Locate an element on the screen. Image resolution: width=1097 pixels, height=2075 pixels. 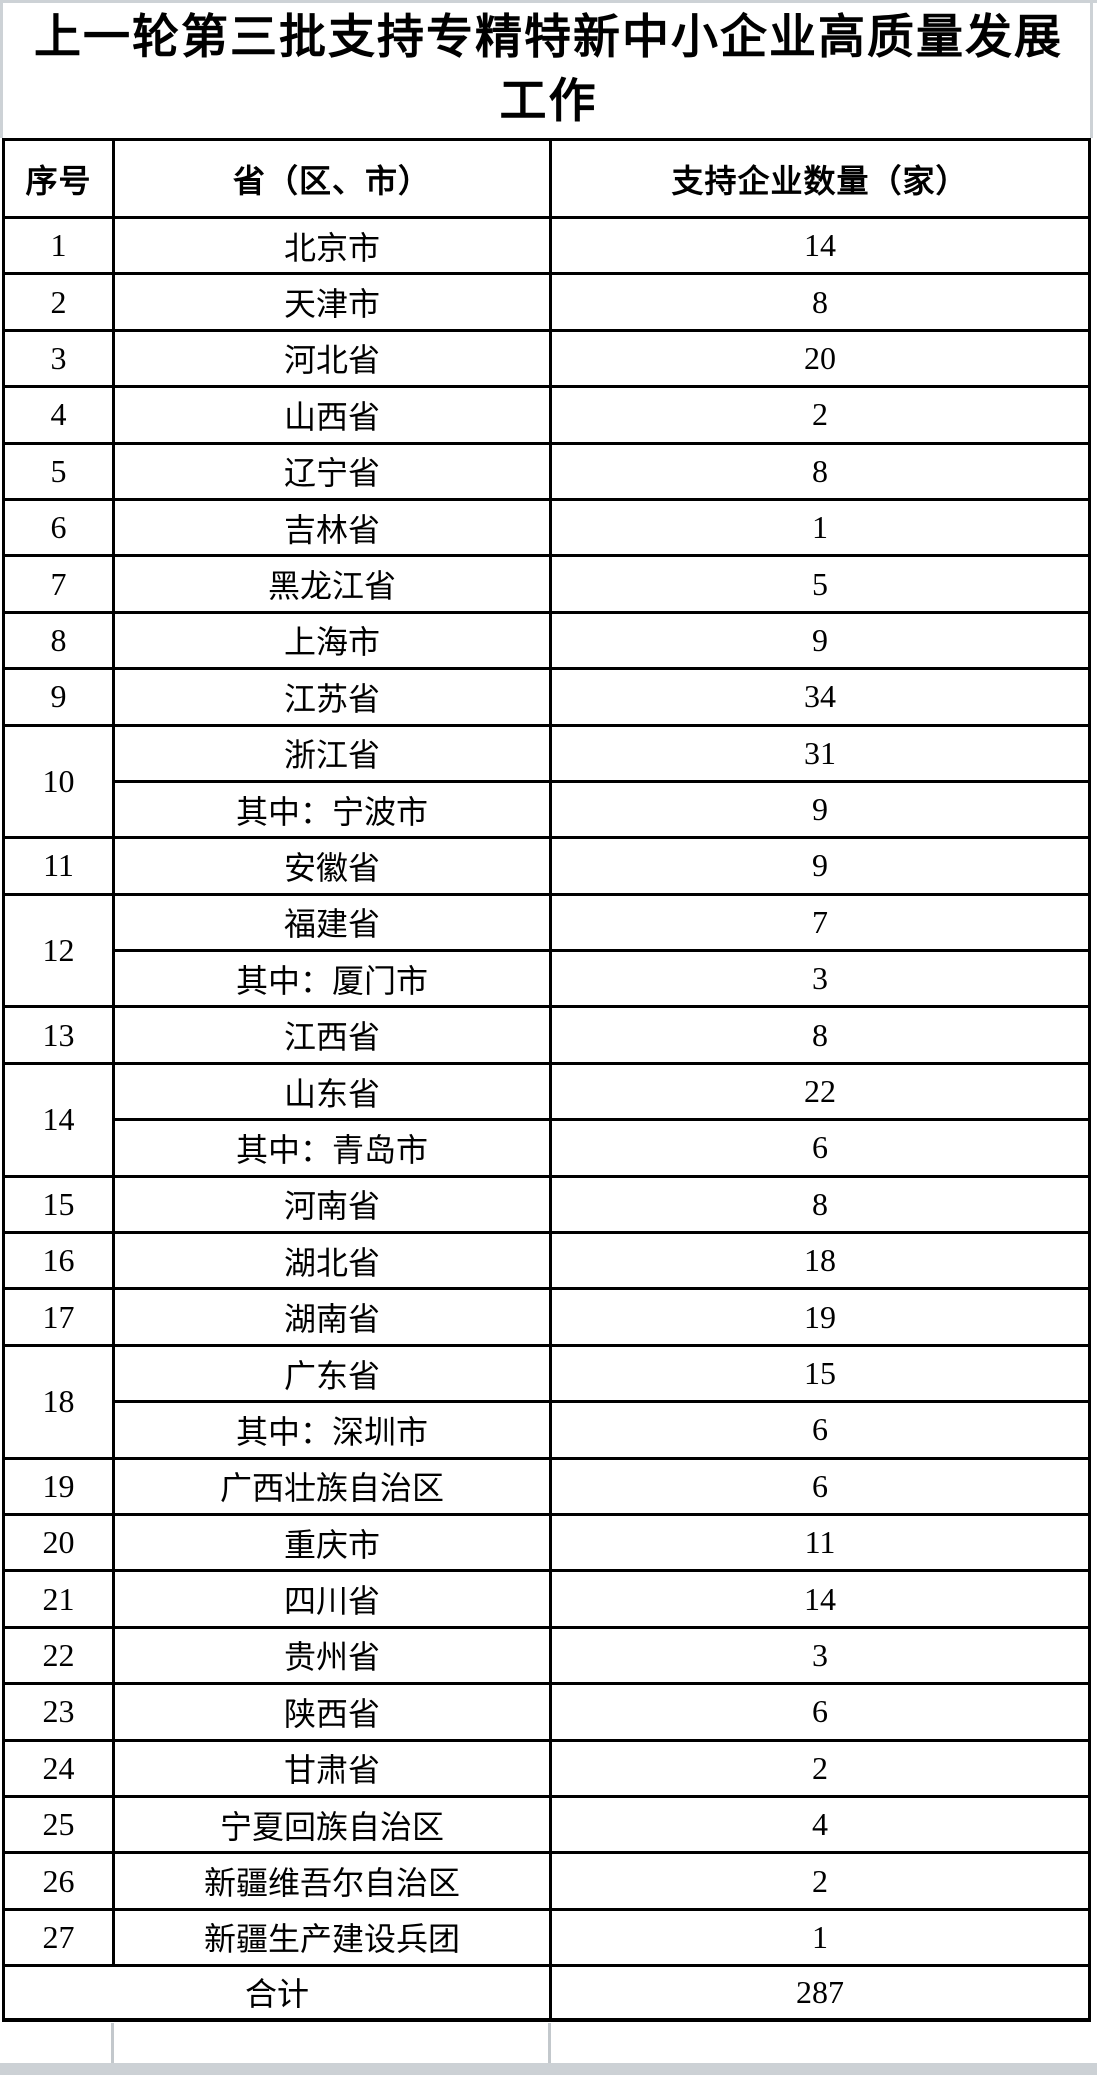
table-row: 16 湖北省 18 is located at coordinates (546, 1261).